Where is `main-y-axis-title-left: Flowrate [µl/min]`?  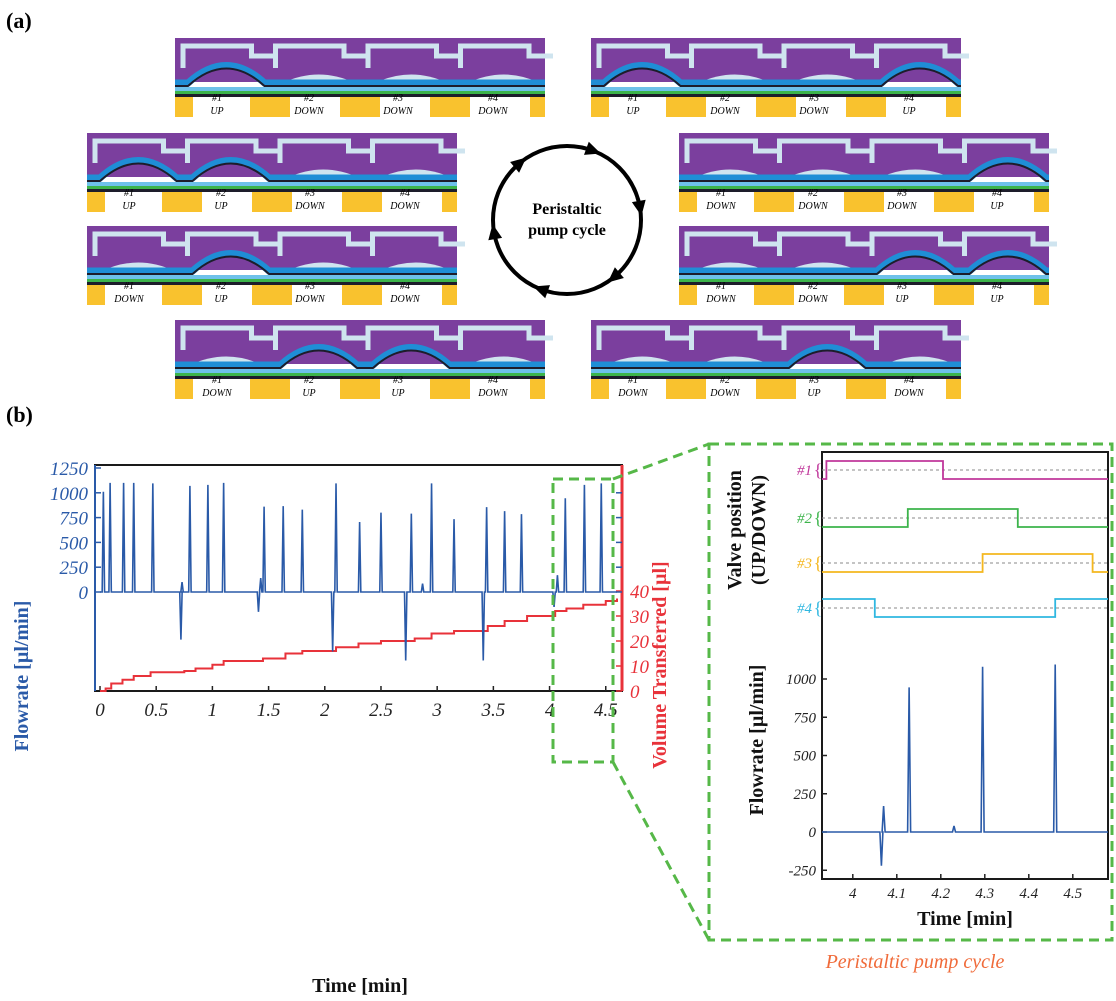 main-y-axis-title-left: Flowrate [µl/min] is located at coordinates (22, 676).